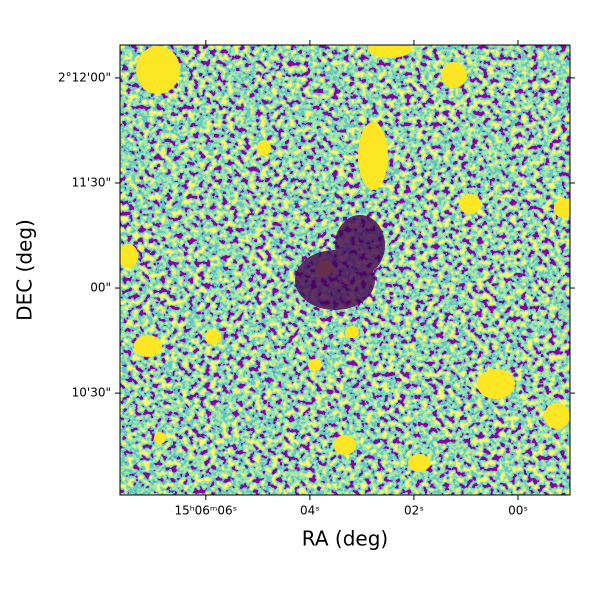 The height and width of the screenshot is (604, 600). Describe the element at coordinates (206, 511) in the screenshot. I see `x-tick-label: 15ʰ06ᵐ06ˢ` at that location.